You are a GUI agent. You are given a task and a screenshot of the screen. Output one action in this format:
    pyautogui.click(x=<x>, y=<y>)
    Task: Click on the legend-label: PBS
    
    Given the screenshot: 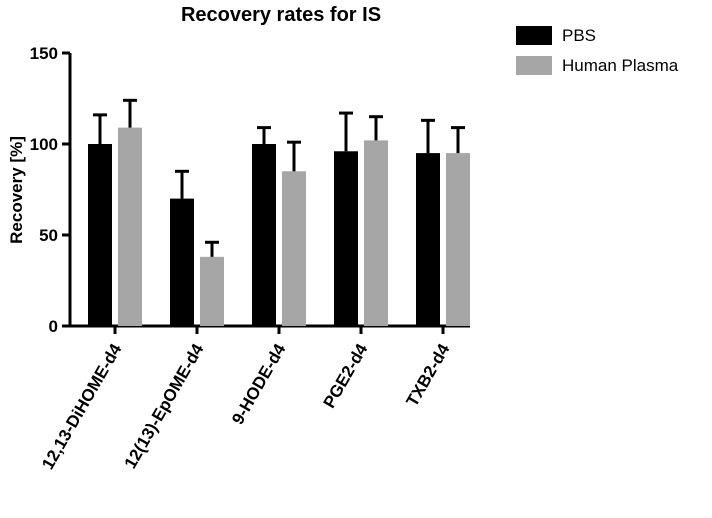 What is the action you would take?
    pyautogui.click(x=579, y=35)
    